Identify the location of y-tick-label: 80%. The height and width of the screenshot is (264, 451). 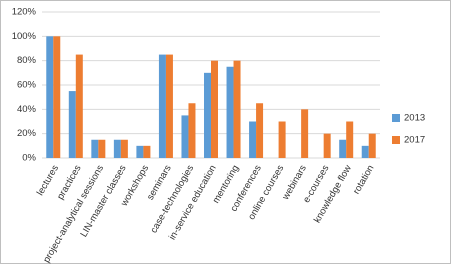
(27, 60).